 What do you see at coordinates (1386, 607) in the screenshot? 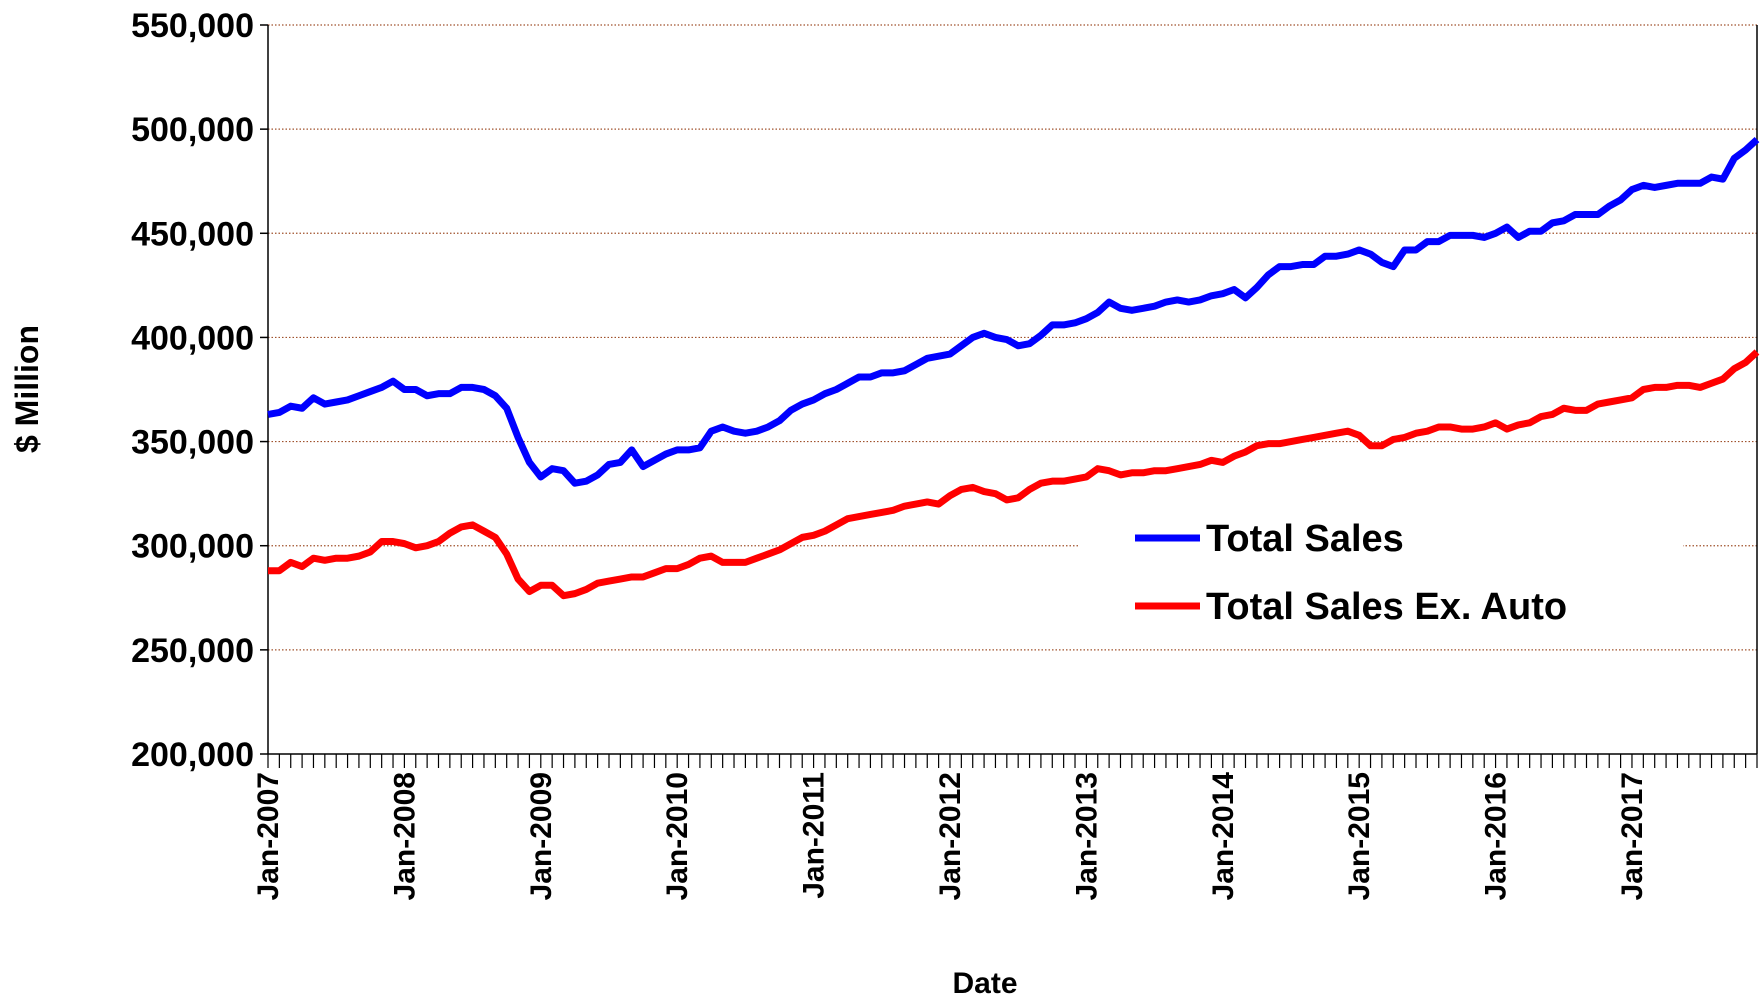
I see `legend-label: Total Sales Ex. Auto` at bounding box center [1386, 607].